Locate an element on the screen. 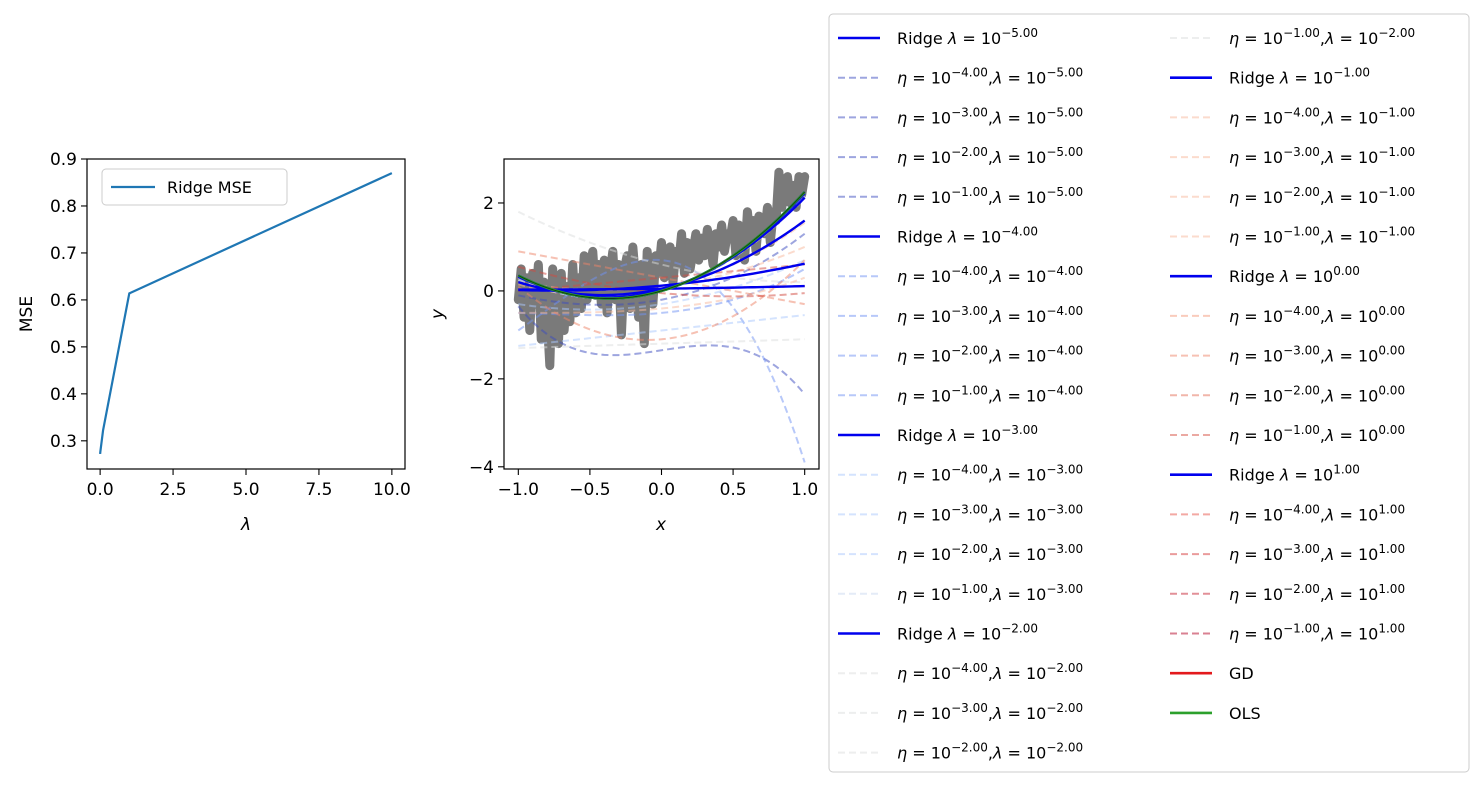 This screenshot has width=1483, height=788. legend-entry: η = 10−3.00,λ = 101.00 is located at coordinates (1287, 553).